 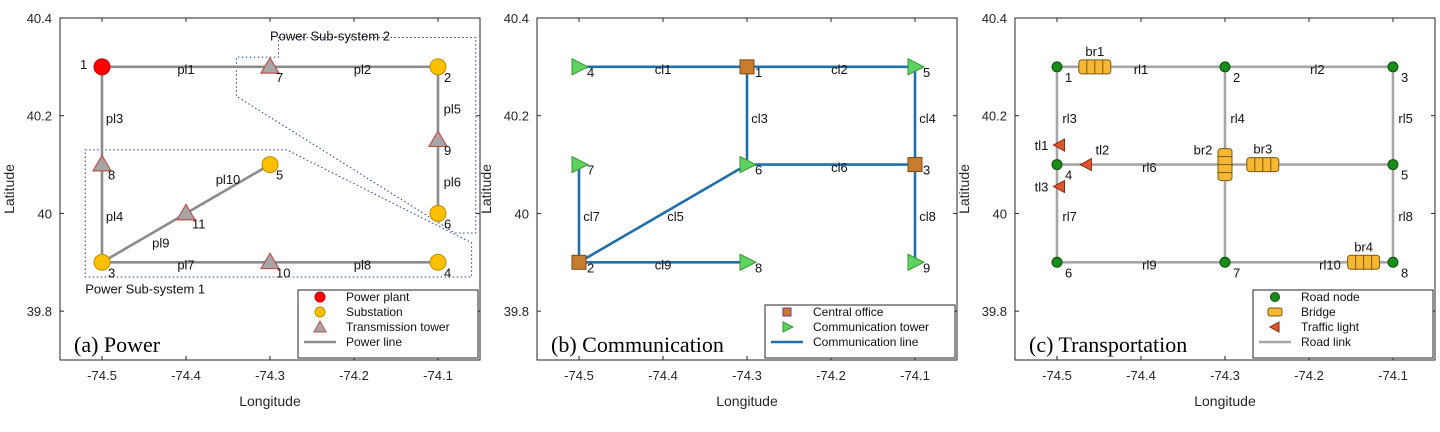 I want to click on legend-central-marker, so click(x=787, y=312).